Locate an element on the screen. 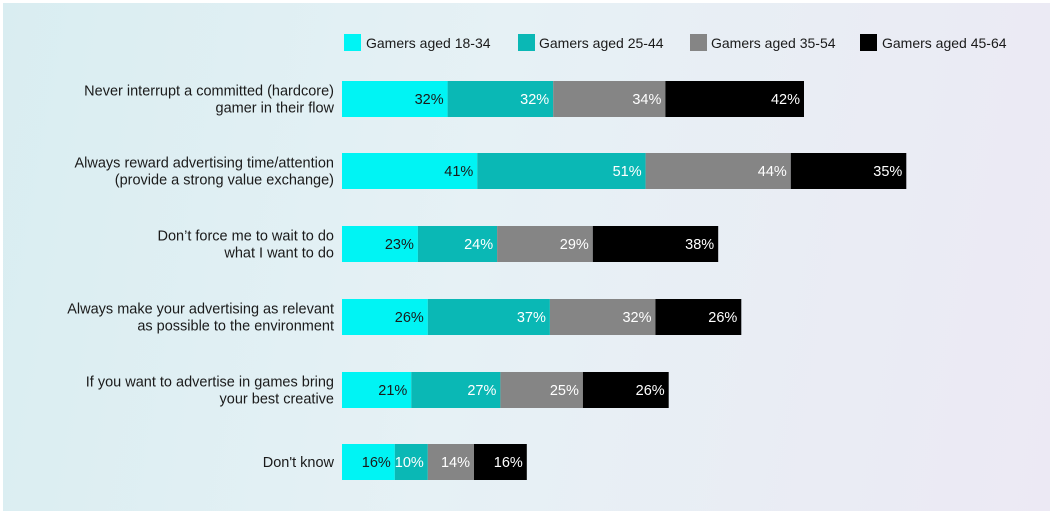  bar-row4-series3 is located at coordinates (602, 317).